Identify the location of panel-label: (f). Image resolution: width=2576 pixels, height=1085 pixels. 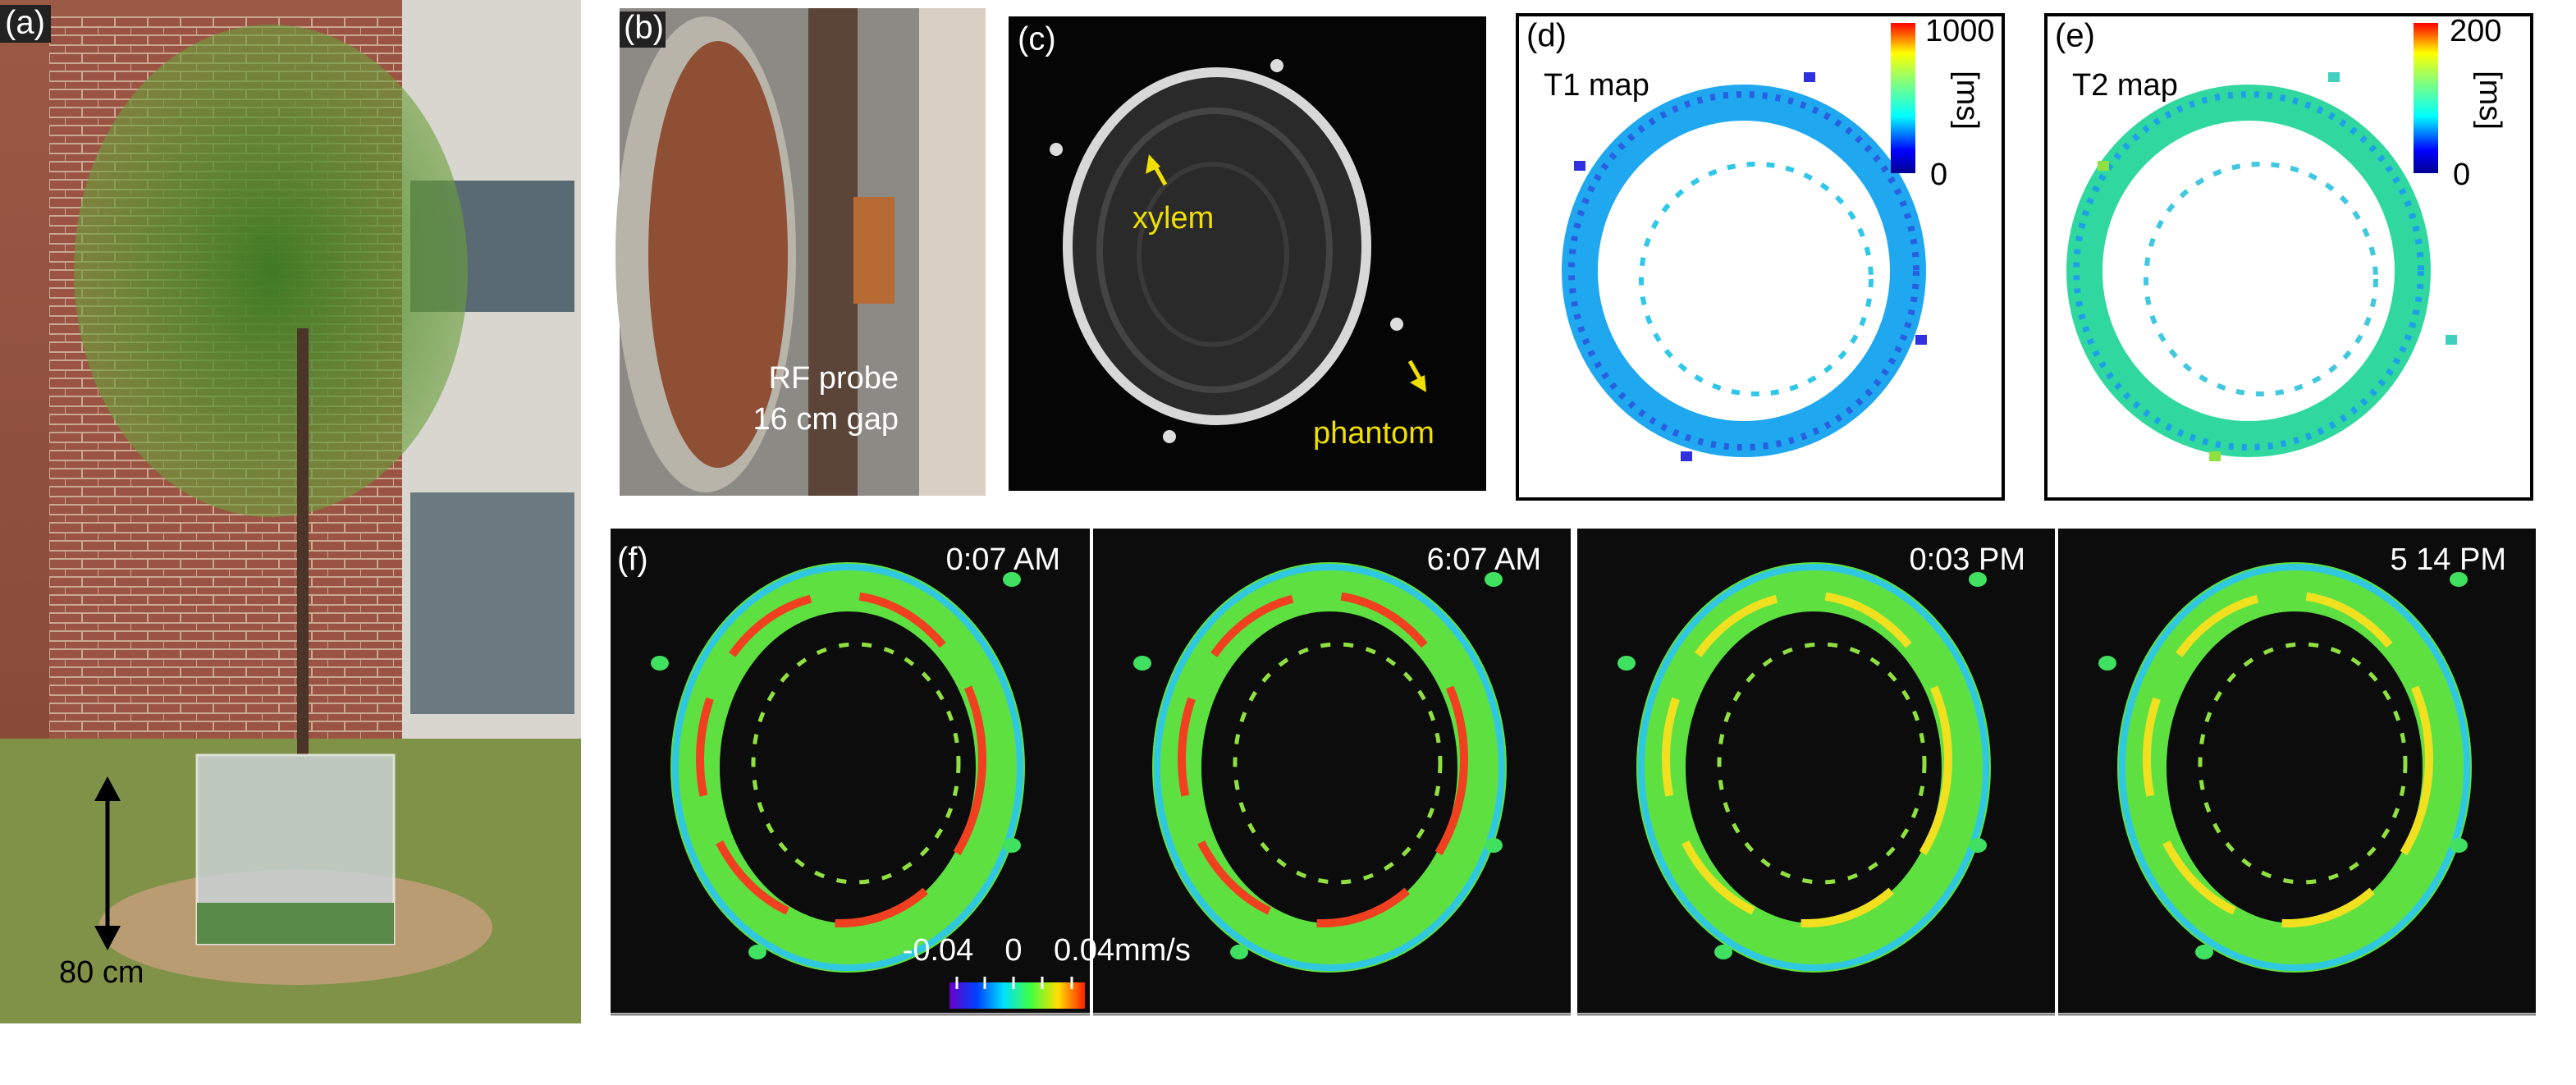
(632, 560).